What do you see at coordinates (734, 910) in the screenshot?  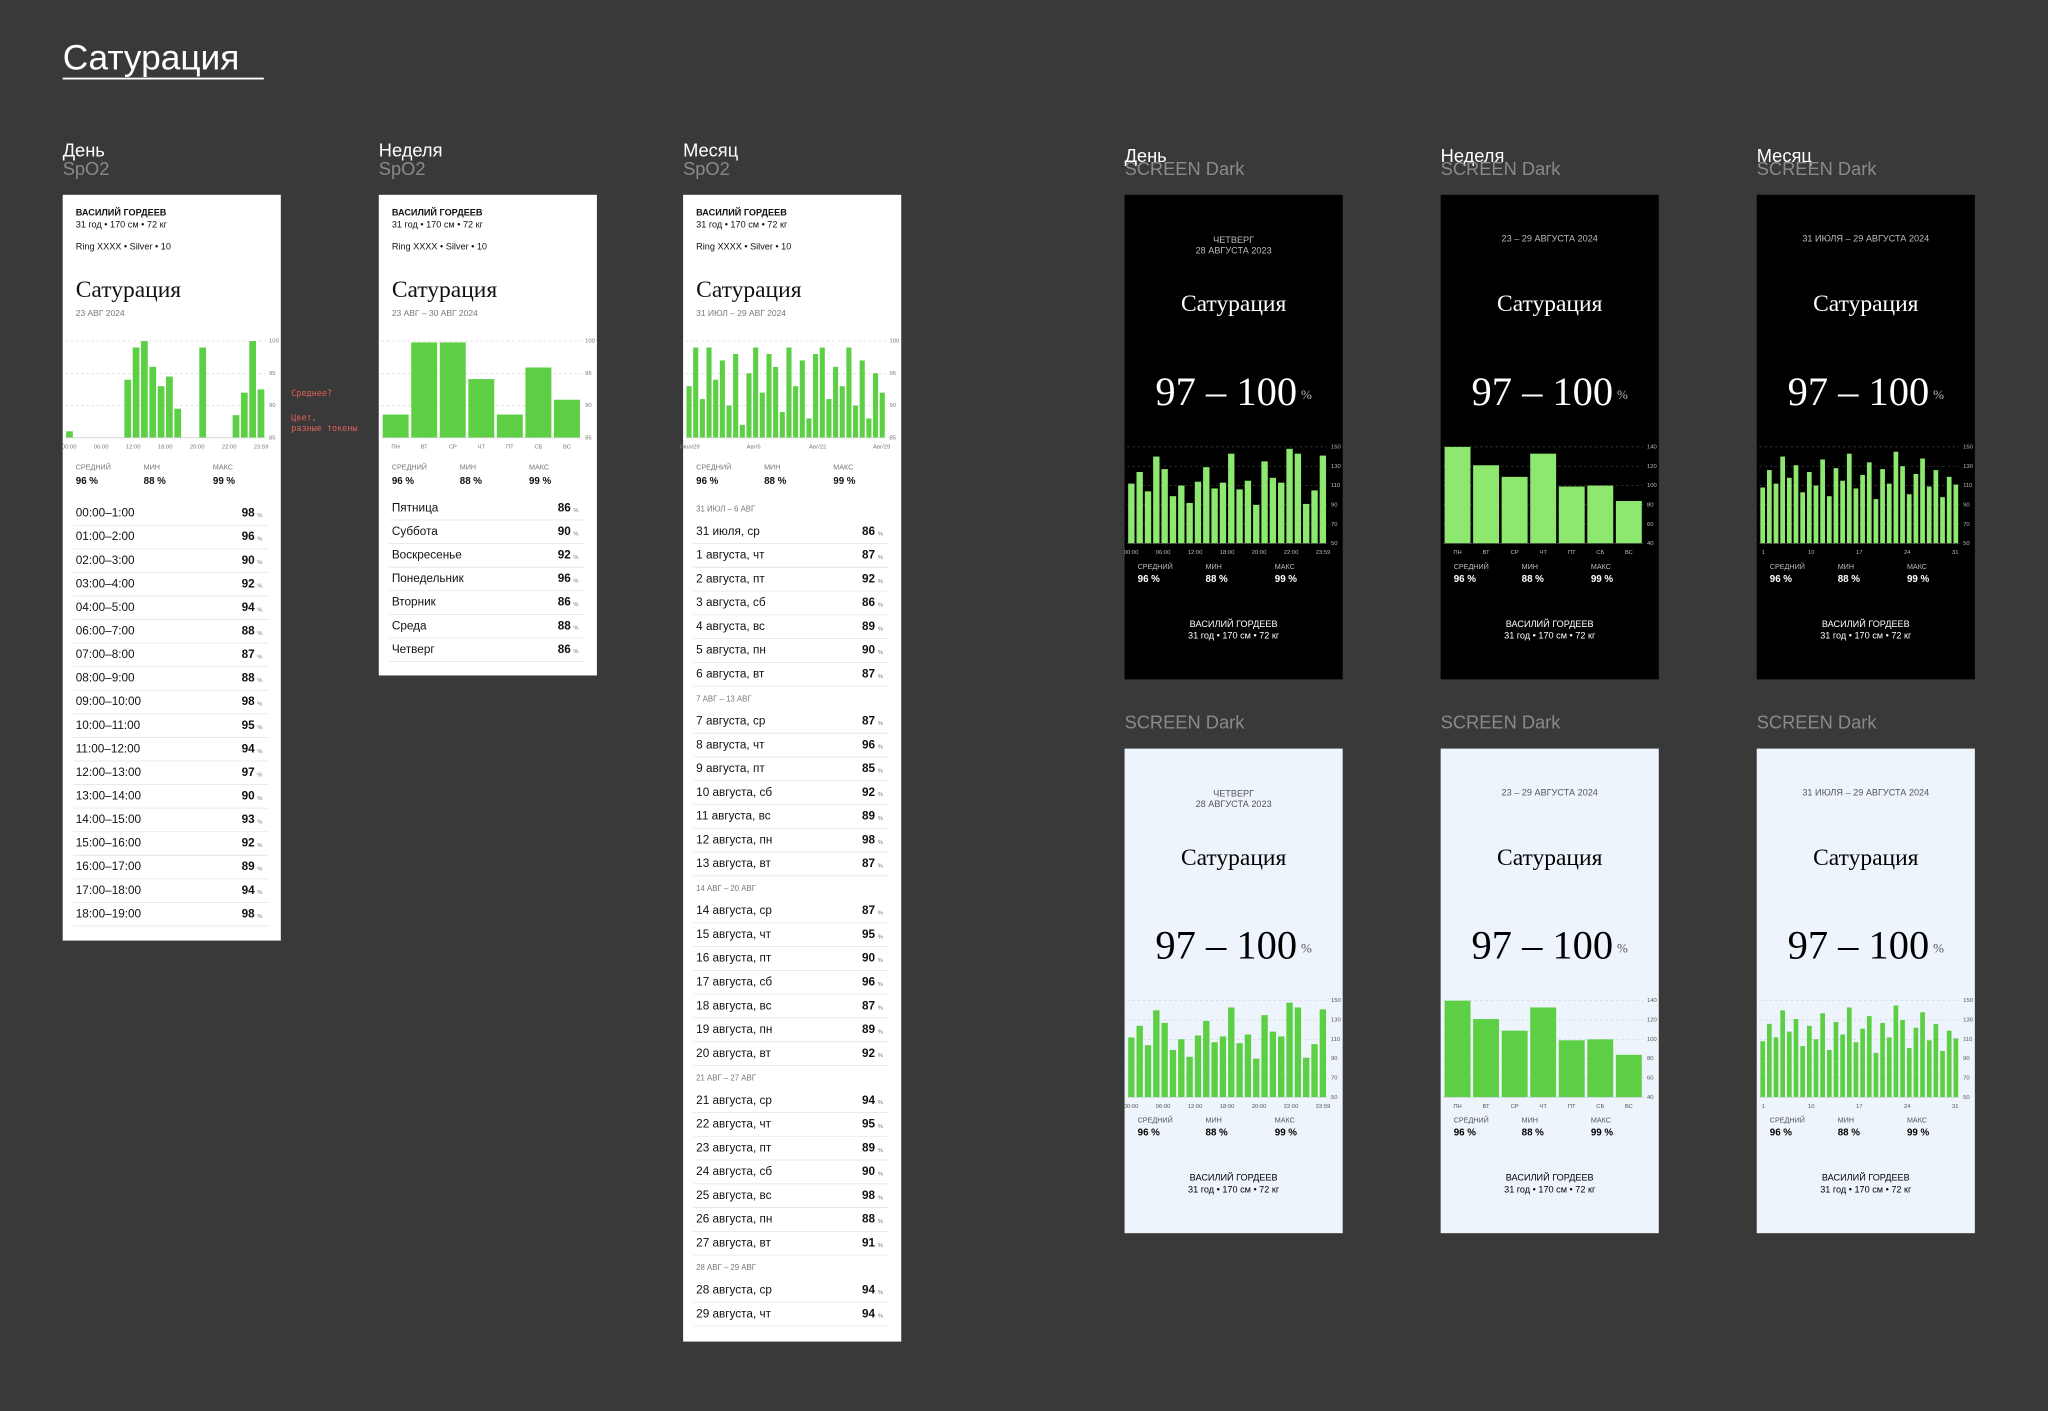 I see `row-label: 14 августа, ср` at bounding box center [734, 910].